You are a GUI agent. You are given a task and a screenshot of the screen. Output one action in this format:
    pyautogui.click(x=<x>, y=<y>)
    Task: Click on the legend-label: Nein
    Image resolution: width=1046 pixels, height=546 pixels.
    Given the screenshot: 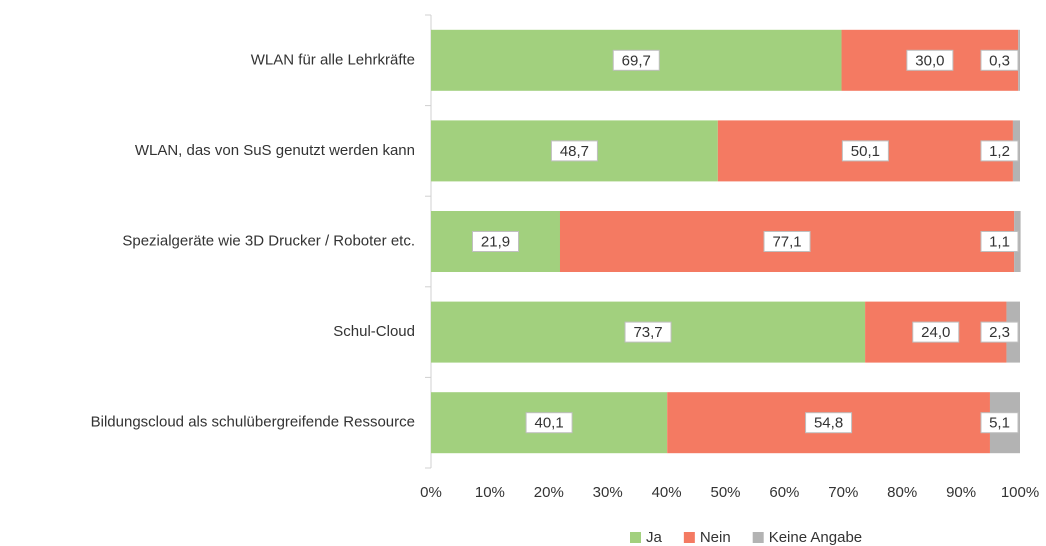 What is the action you would take?
    pyautogui.click(x=715, y=537)
    